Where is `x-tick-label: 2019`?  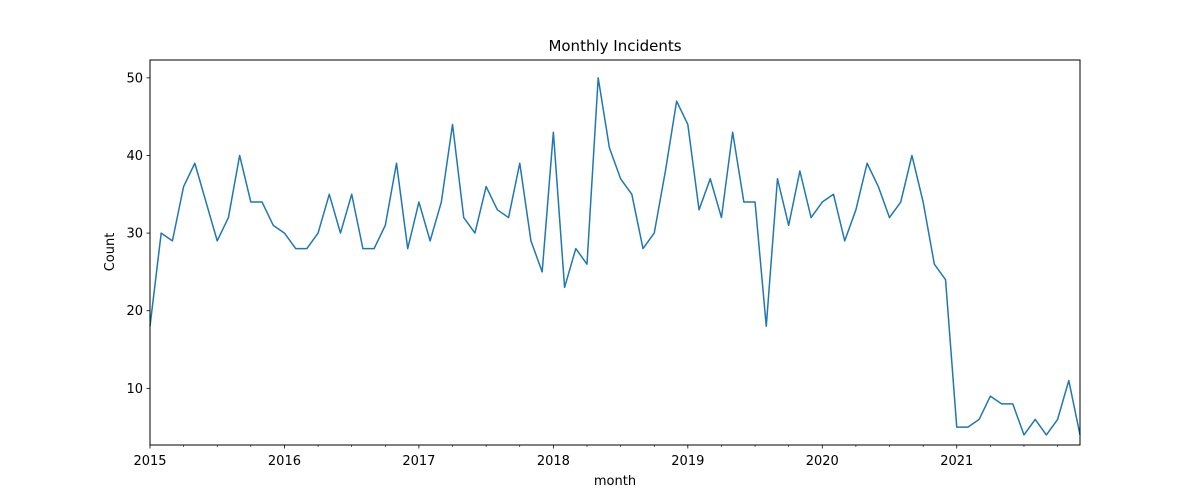
x-tick-label: 2019 is located at coordinates (687, 461).